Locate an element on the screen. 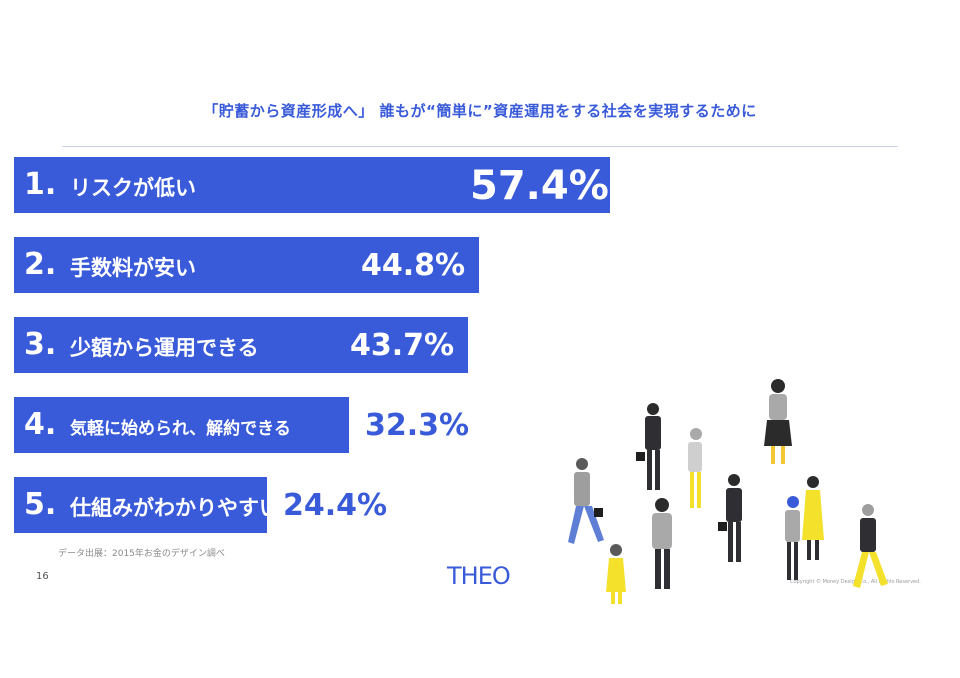 The image size is (960, 678). category-label: 仕組みがわかりやすい is located at coordinates (175, 508).